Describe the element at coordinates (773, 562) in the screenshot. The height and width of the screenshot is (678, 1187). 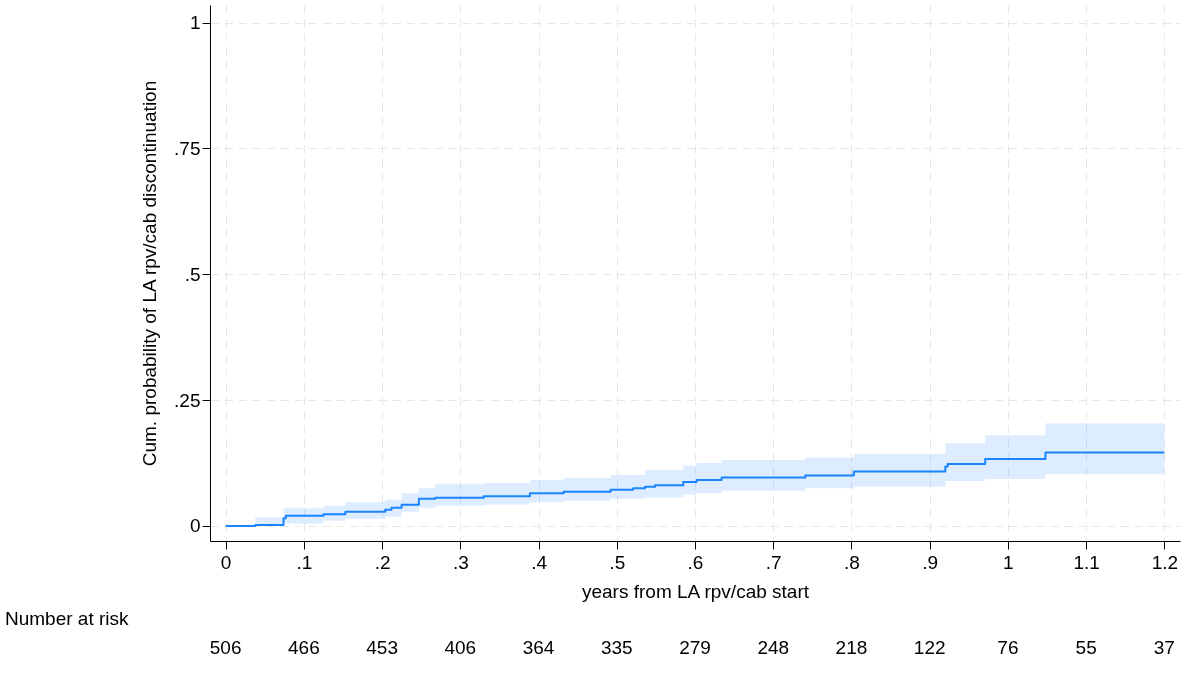
I see `x-tick-label: .7` at that location.